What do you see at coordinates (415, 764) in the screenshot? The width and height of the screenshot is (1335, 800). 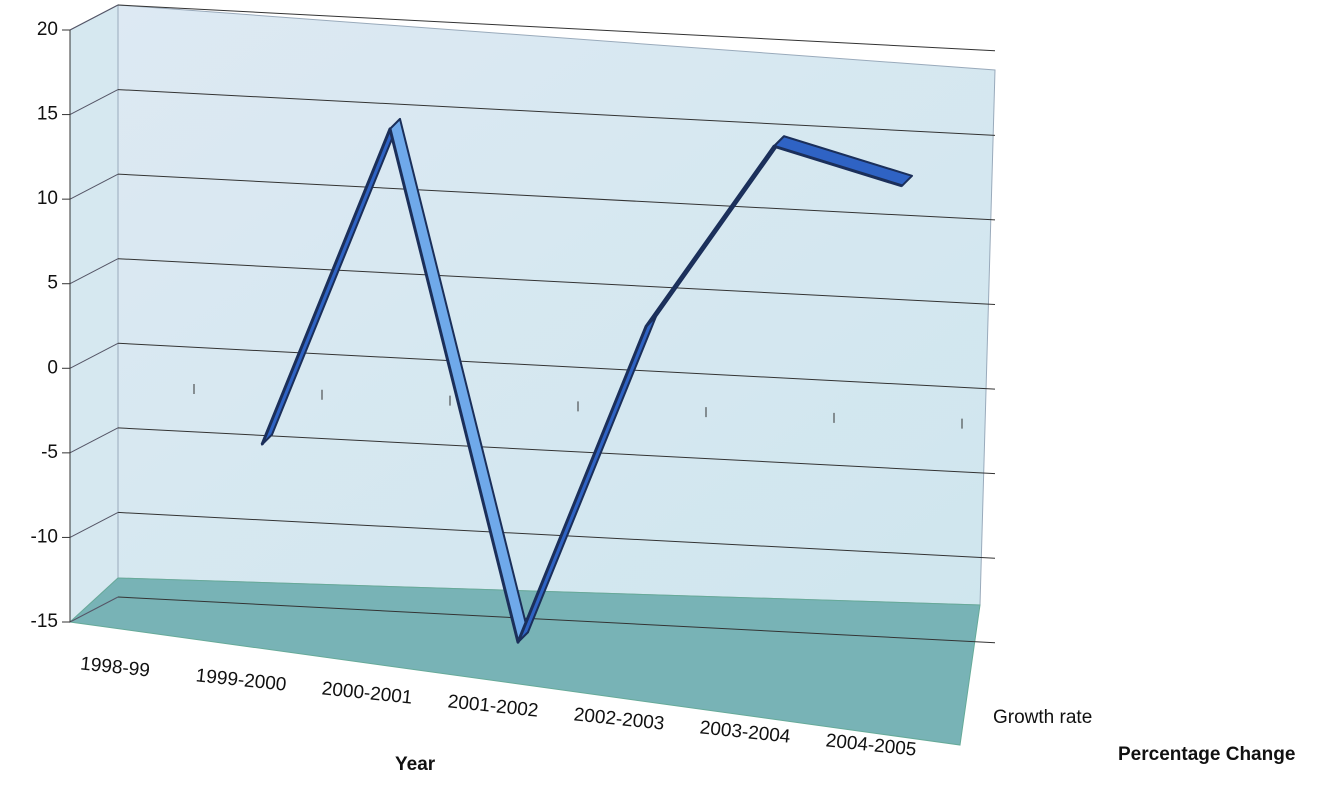 I see `x-axis-title: Year` at bounding box center [415, 764].